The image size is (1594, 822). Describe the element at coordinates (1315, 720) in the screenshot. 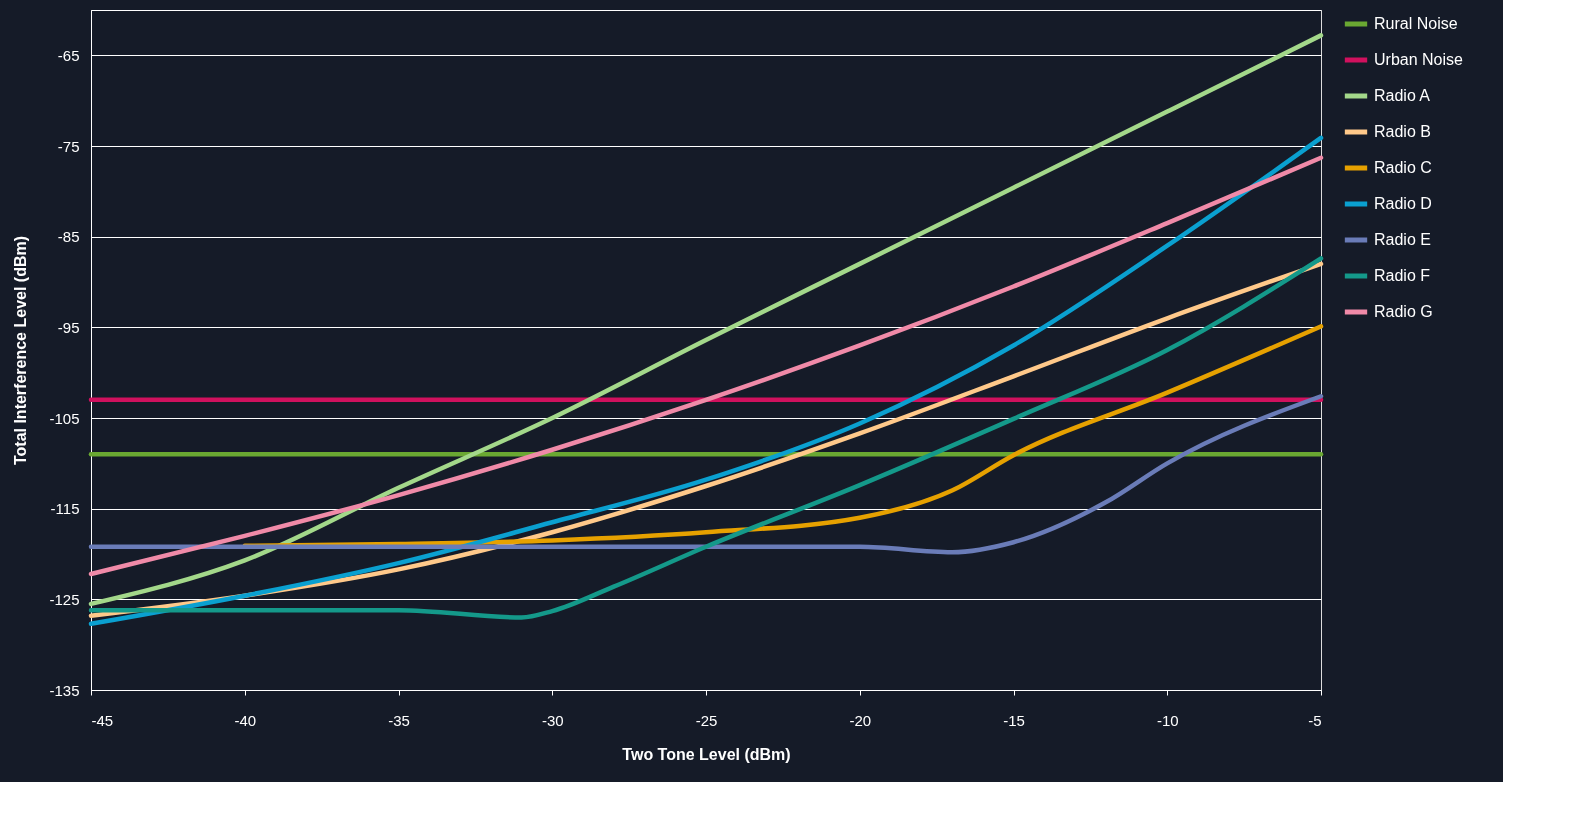

I see `x-tick-label: -5` at that location.